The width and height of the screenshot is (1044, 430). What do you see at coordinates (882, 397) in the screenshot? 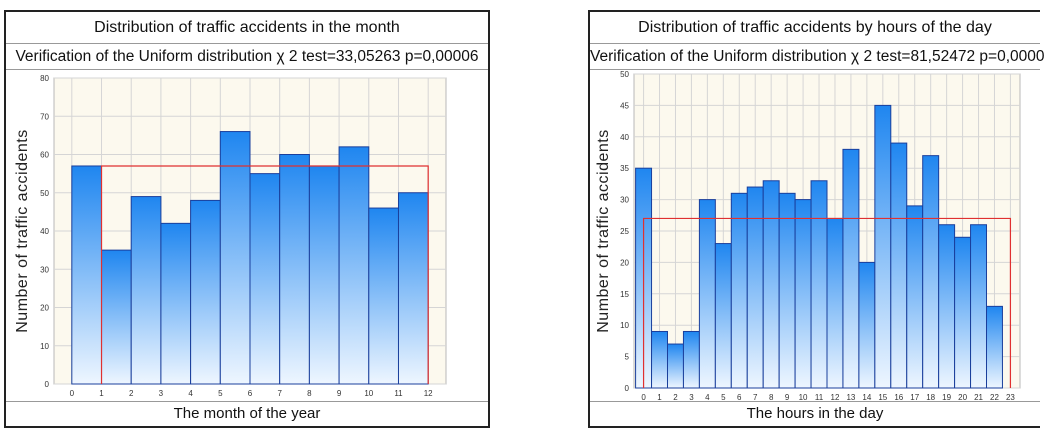
I see `x-tick-label: 15` at bounding box center [882, 397].